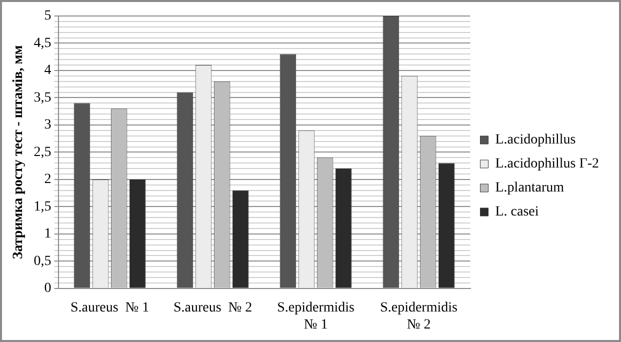 The width and height of the screenshot is (621, 342). I want to click on x-tick-label: S.aureus № 1, so click(110, 308).